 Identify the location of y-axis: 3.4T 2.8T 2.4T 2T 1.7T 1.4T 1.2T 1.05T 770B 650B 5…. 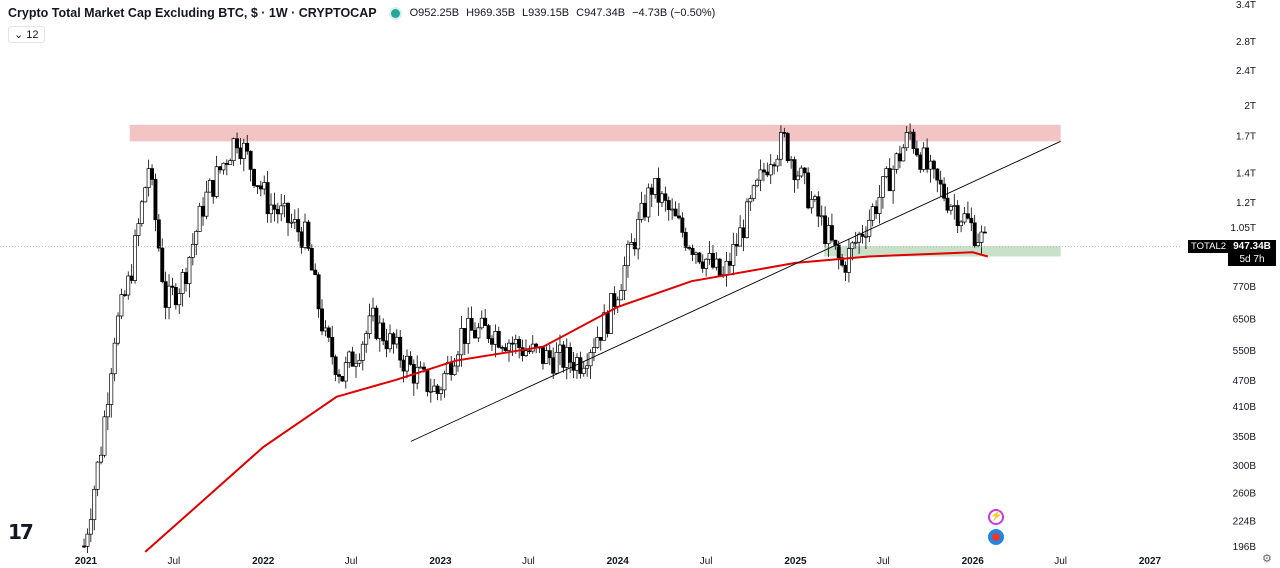
(1243, 276).